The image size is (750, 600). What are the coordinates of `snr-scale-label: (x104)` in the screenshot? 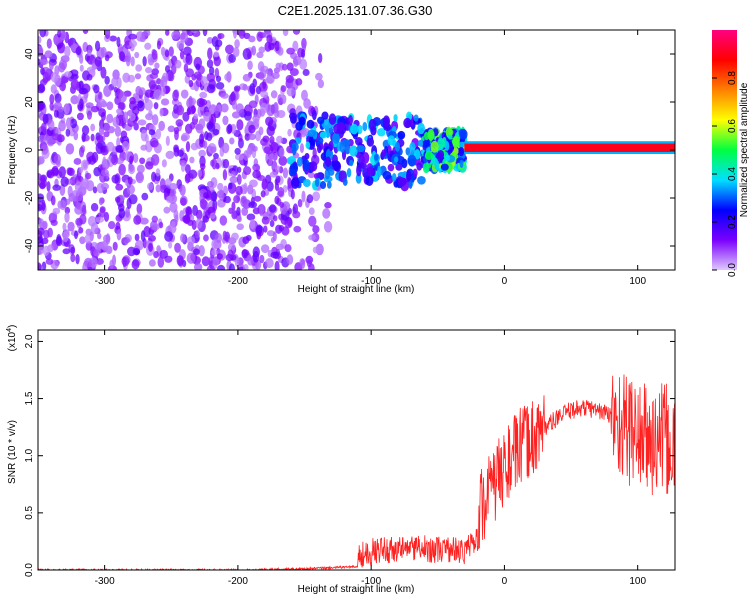 It's located at (12, 338).